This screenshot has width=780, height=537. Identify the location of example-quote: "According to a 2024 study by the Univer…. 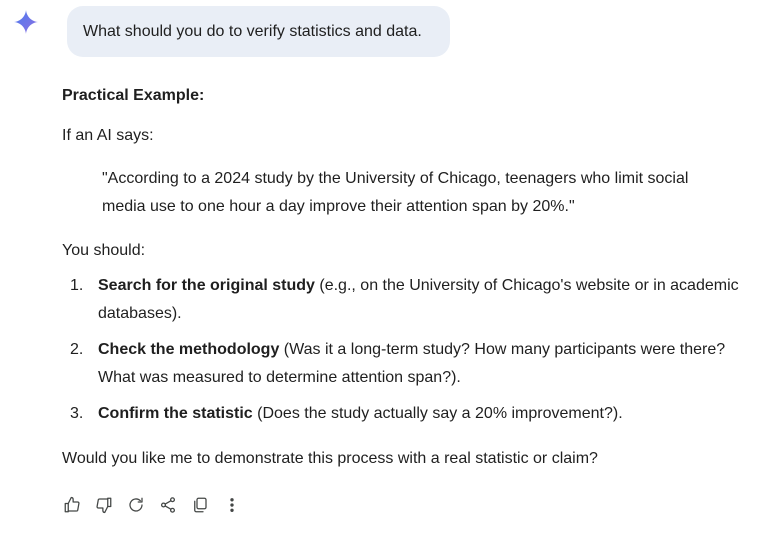
(395, 192).